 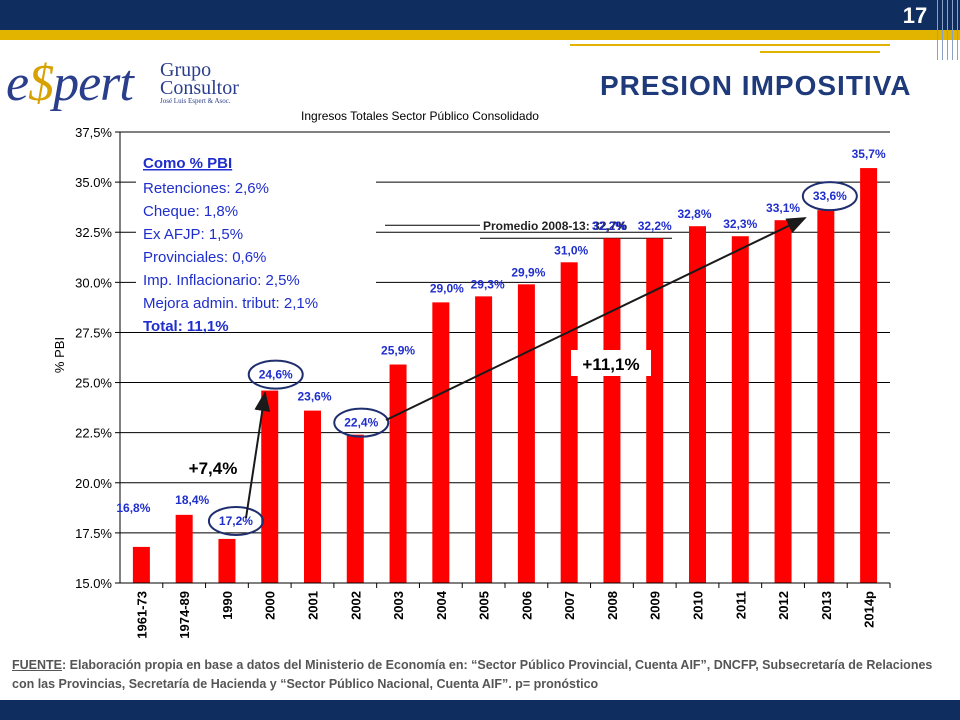 What do you see at coordinates (313, 605) in the screenshot?
I see `x-tick-label: 2001` at bounding box center [313, 605].